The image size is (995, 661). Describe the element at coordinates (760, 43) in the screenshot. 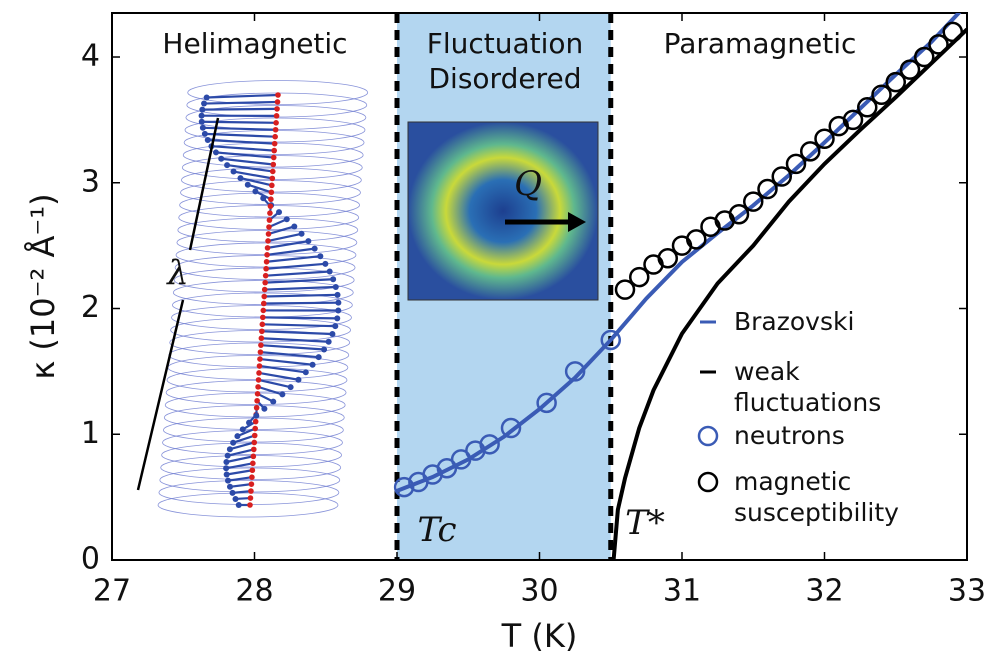

I see `annotation: Paramagnetic` at that location.